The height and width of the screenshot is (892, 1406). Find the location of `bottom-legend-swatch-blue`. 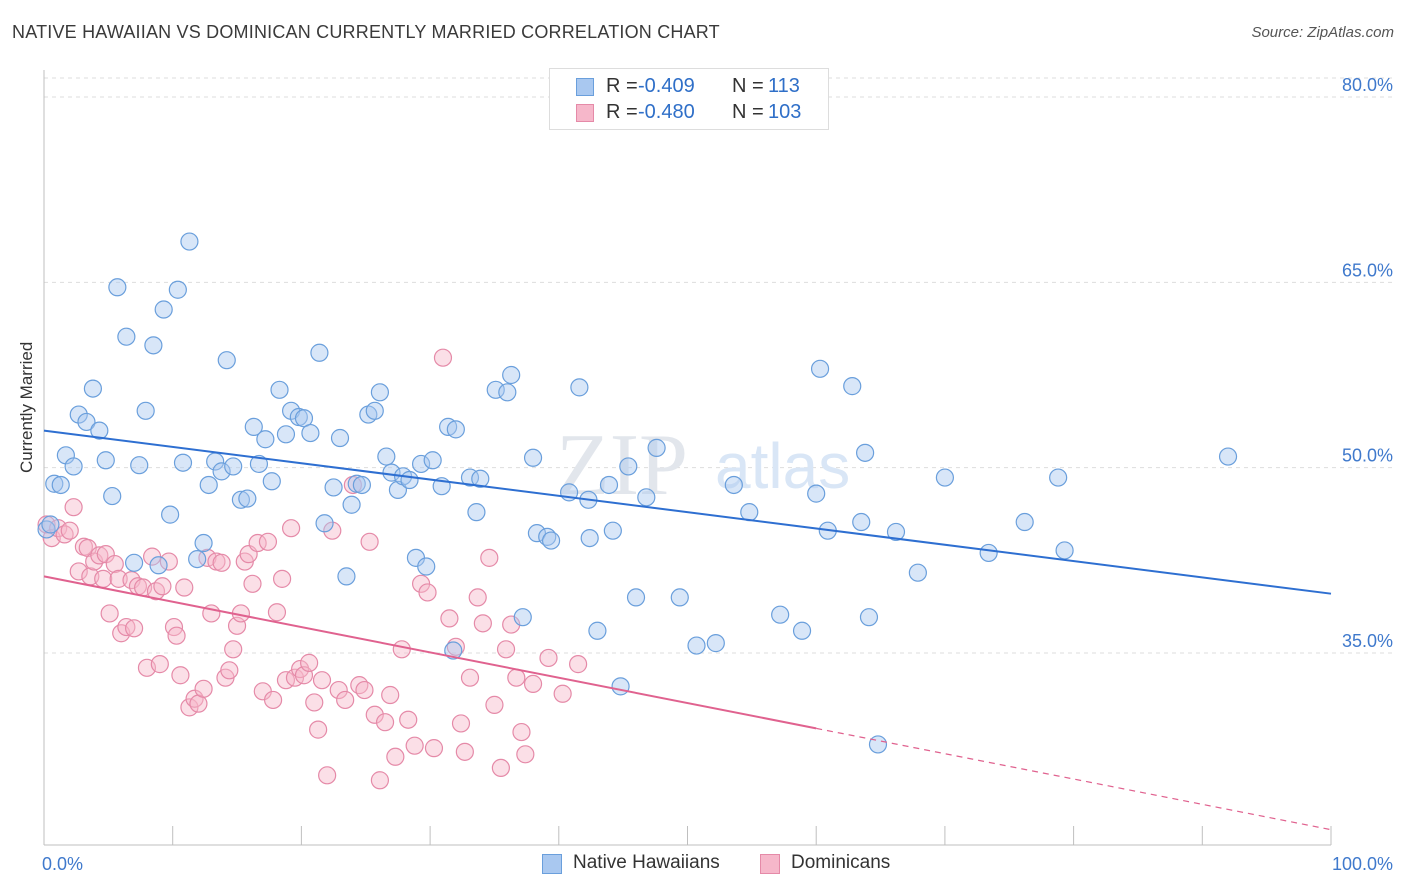

bottom-legend-swatch-blue is located at coordinates (552, 864).